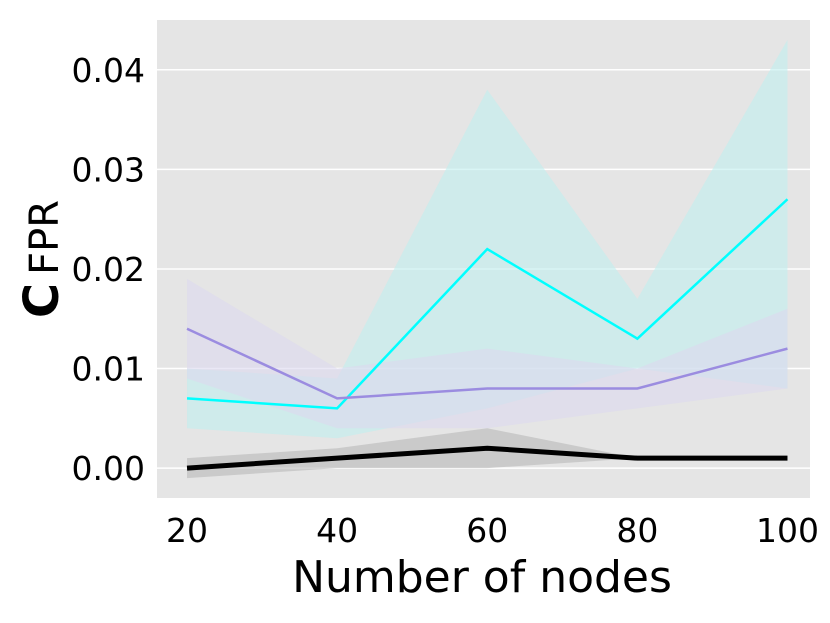 This screenshot has height=623, width=830. I want to click on x-tick-label: 20, so click(187, 530).